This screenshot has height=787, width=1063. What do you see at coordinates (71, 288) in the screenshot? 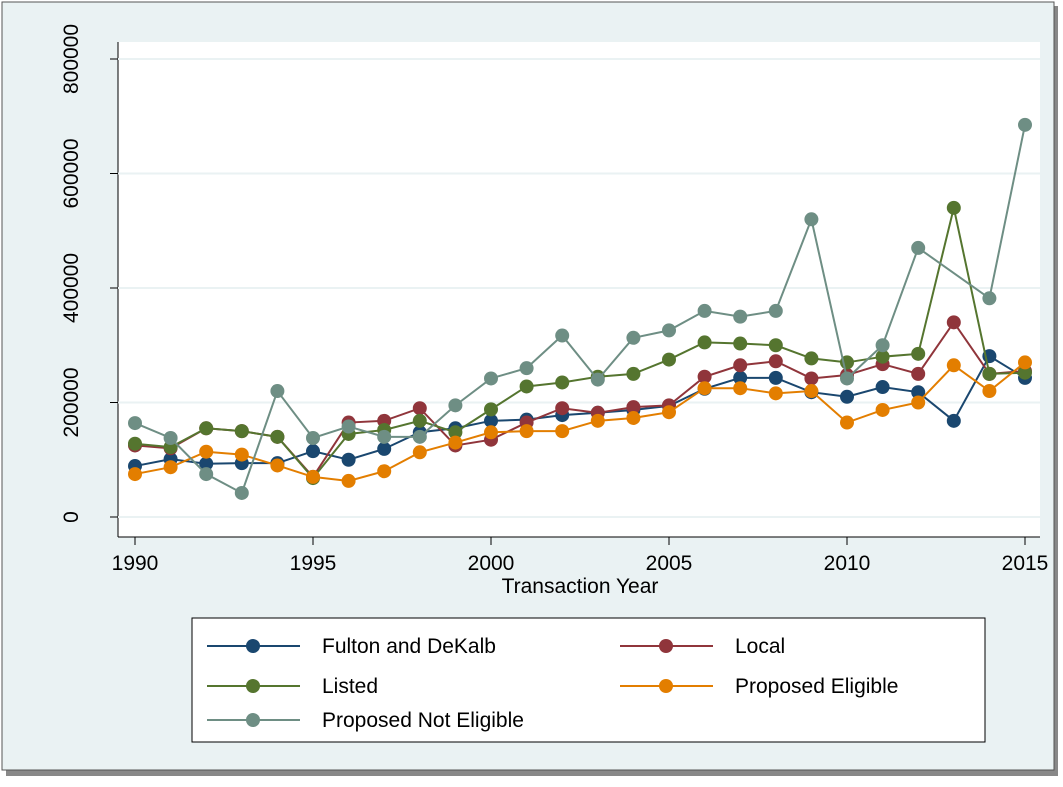
I see `y-tick-label: 400000` at bounding box center [71, 288].